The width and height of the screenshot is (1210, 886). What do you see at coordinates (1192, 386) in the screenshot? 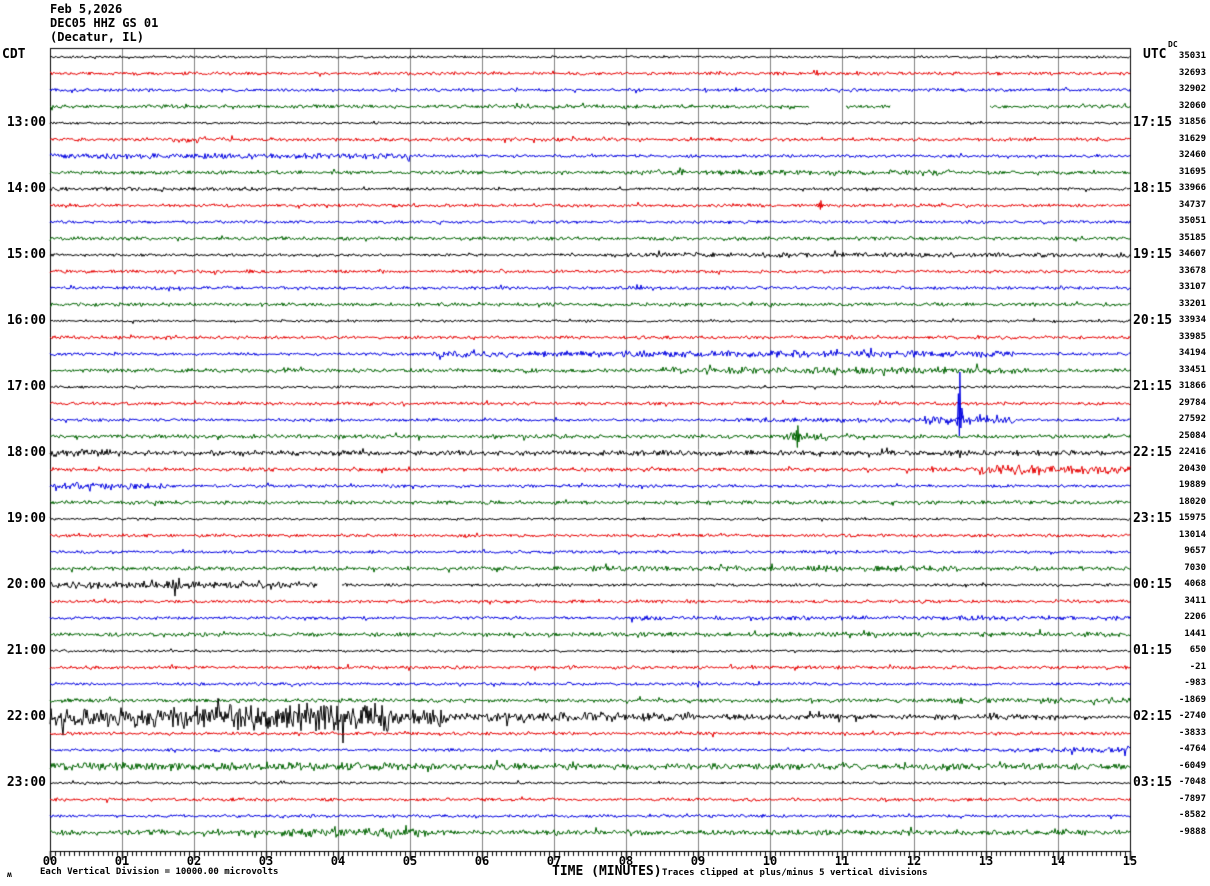
I see `dc-value: 31866` at bounding box center [1192, 386].